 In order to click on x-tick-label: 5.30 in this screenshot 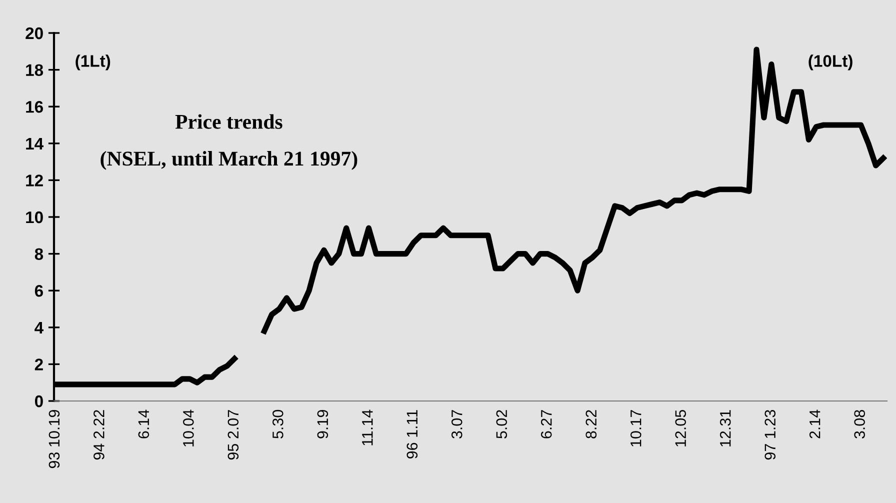, I will do `click(278, 424)`.